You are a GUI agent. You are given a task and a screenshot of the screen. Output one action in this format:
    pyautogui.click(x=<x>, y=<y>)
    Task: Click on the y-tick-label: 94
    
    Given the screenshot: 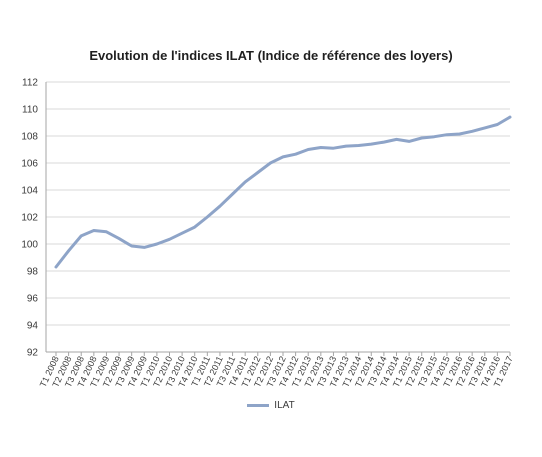 What is the action you would take?
    pyautogui.click(x=33, y=326)
    